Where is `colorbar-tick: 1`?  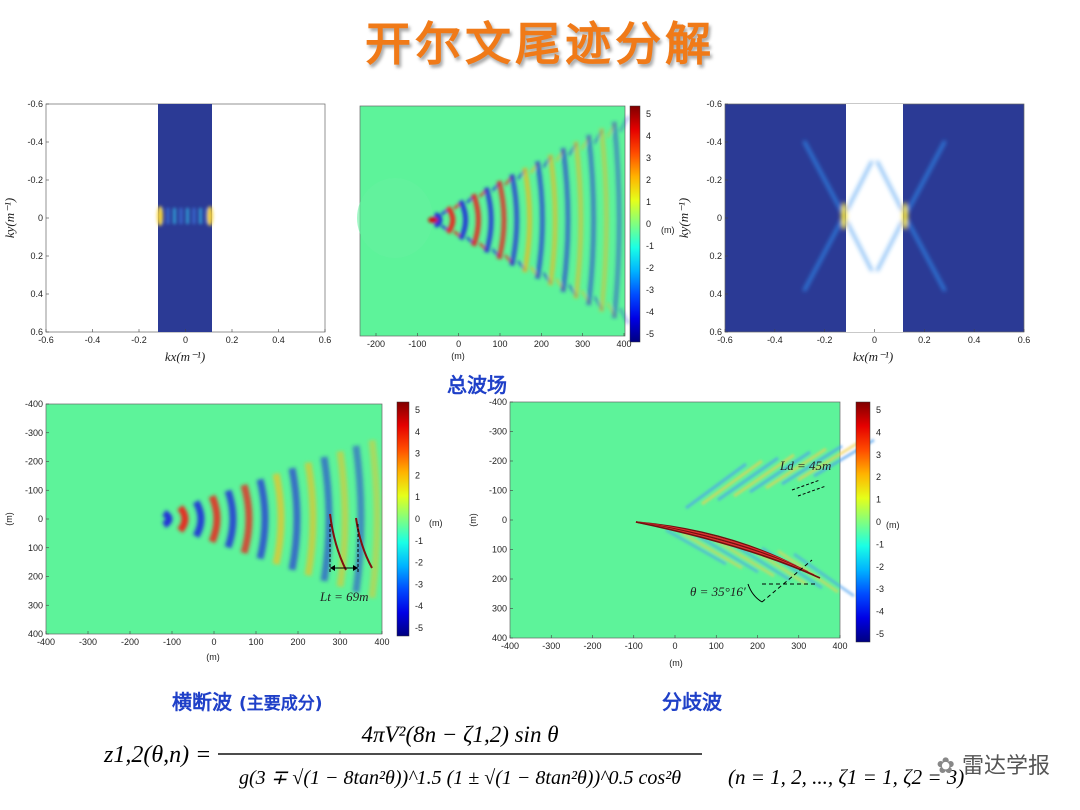
colorbar-tick: 1 is located at coordinates (878, 500).